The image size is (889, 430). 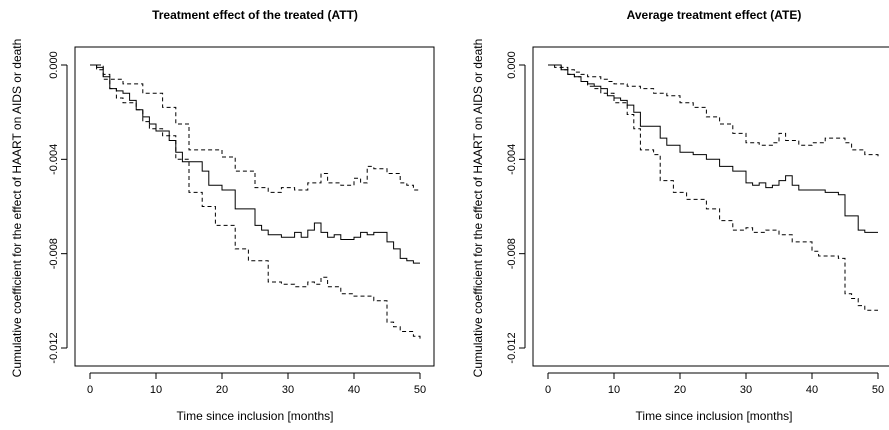 What do you see at coordinates (714, 15) in the screenshot?
I see `chart-title: Average treatment effect (ATE)` at bounding box center [714, 15].